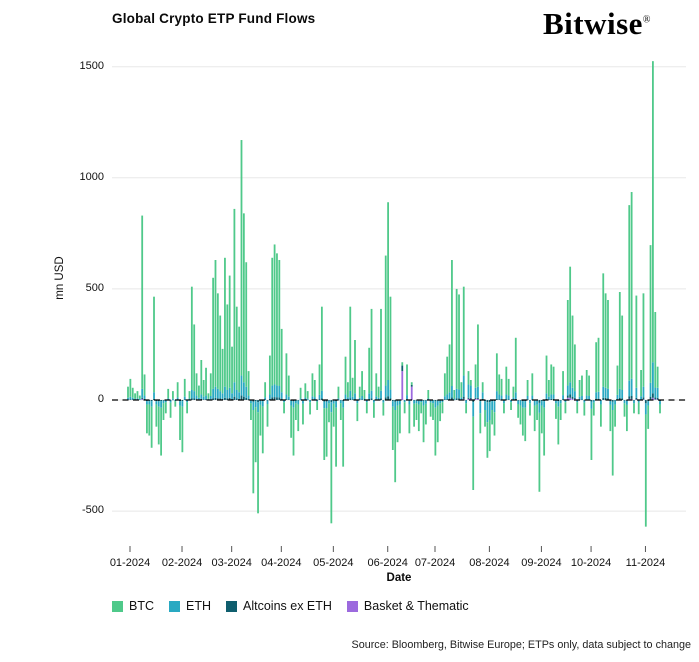 Image resolution: width=699 pixels, height=662 pixels. What do you see at coordinates (333, 563) in the screenshot?
I see `x-tick-label: 05-2024` at bounding box center [333, 563].